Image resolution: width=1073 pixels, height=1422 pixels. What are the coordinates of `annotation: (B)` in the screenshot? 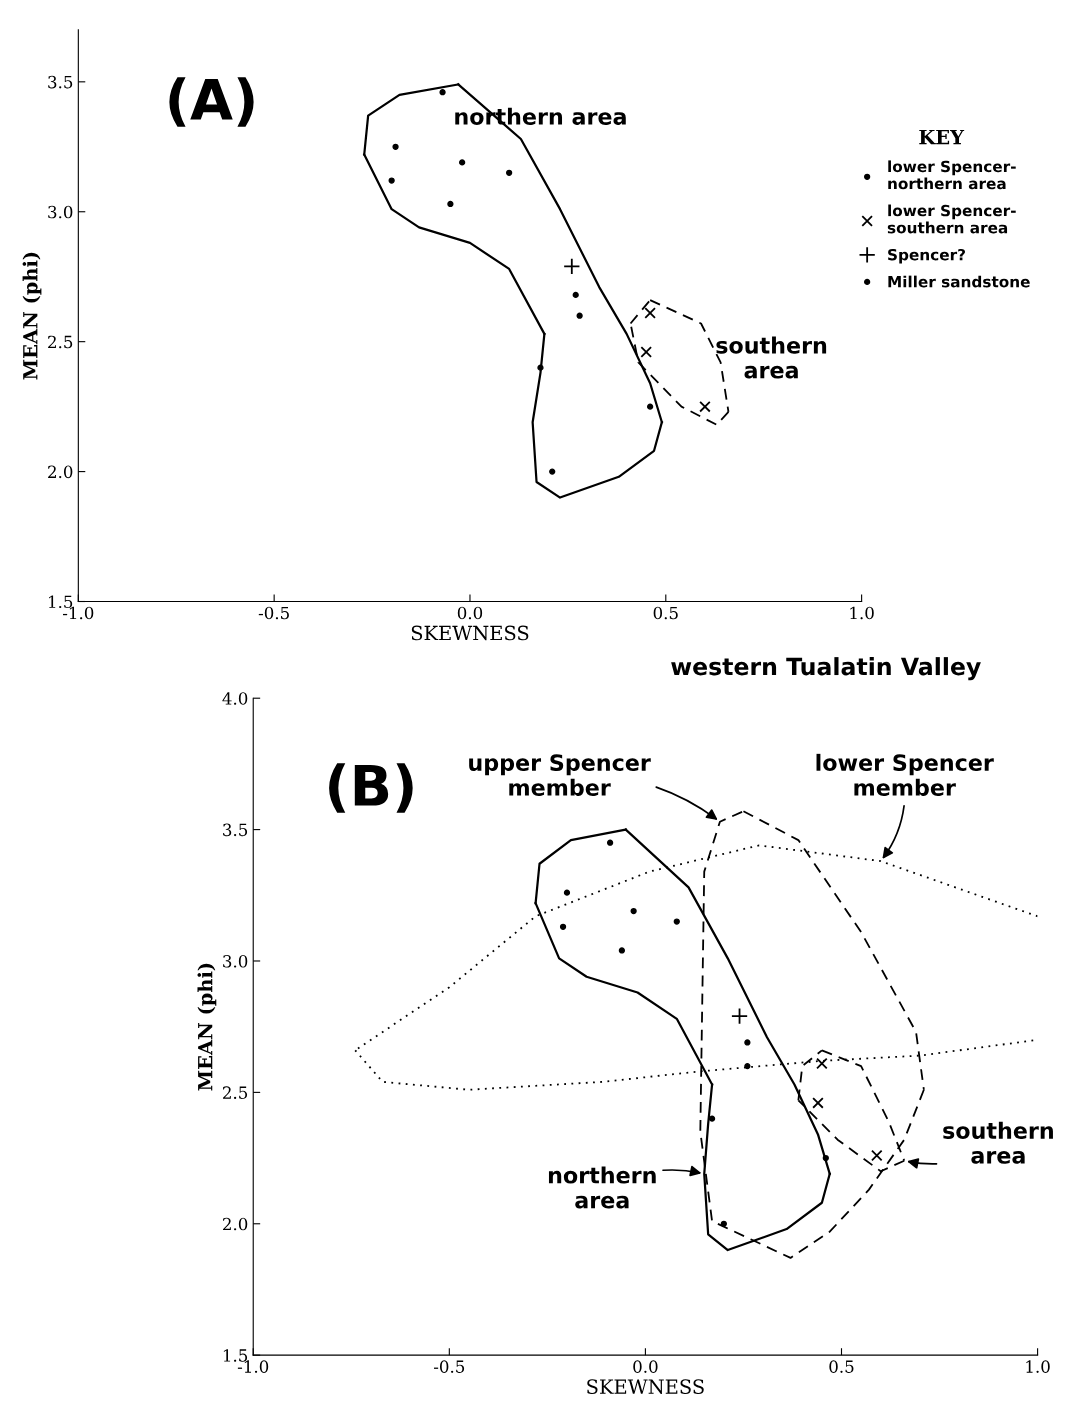 It's located at (371, 788).